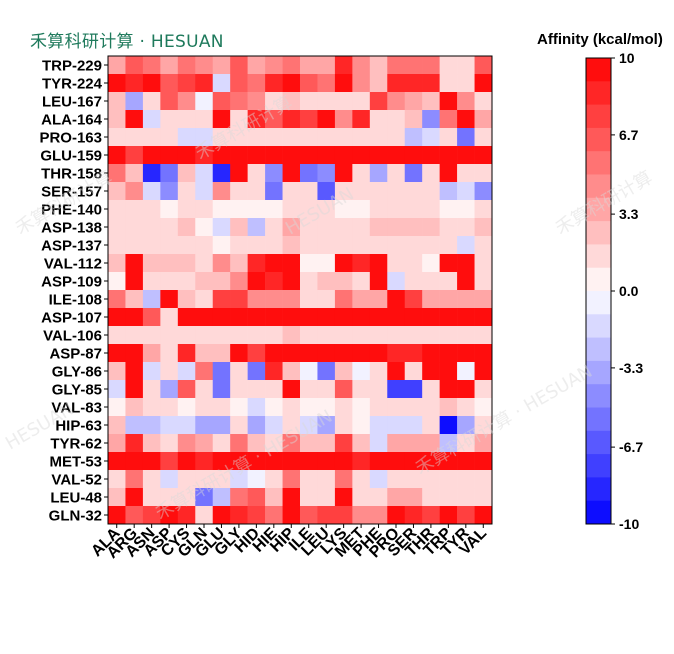 The image size is (674, 654). I want to click on y-tick-label: ILE-108, so click(75, 300).